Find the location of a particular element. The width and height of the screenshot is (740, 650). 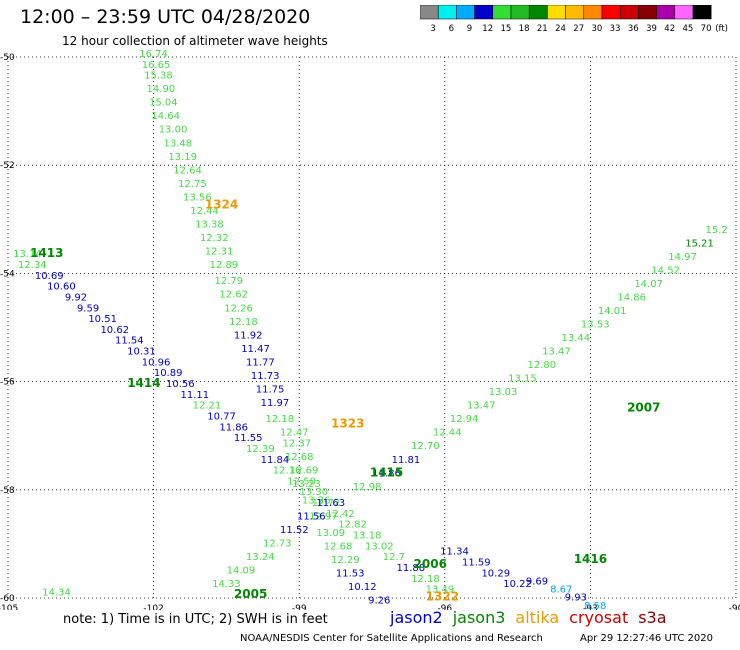

wave-height-point: 11.75 is located at coordinates (270, 389).